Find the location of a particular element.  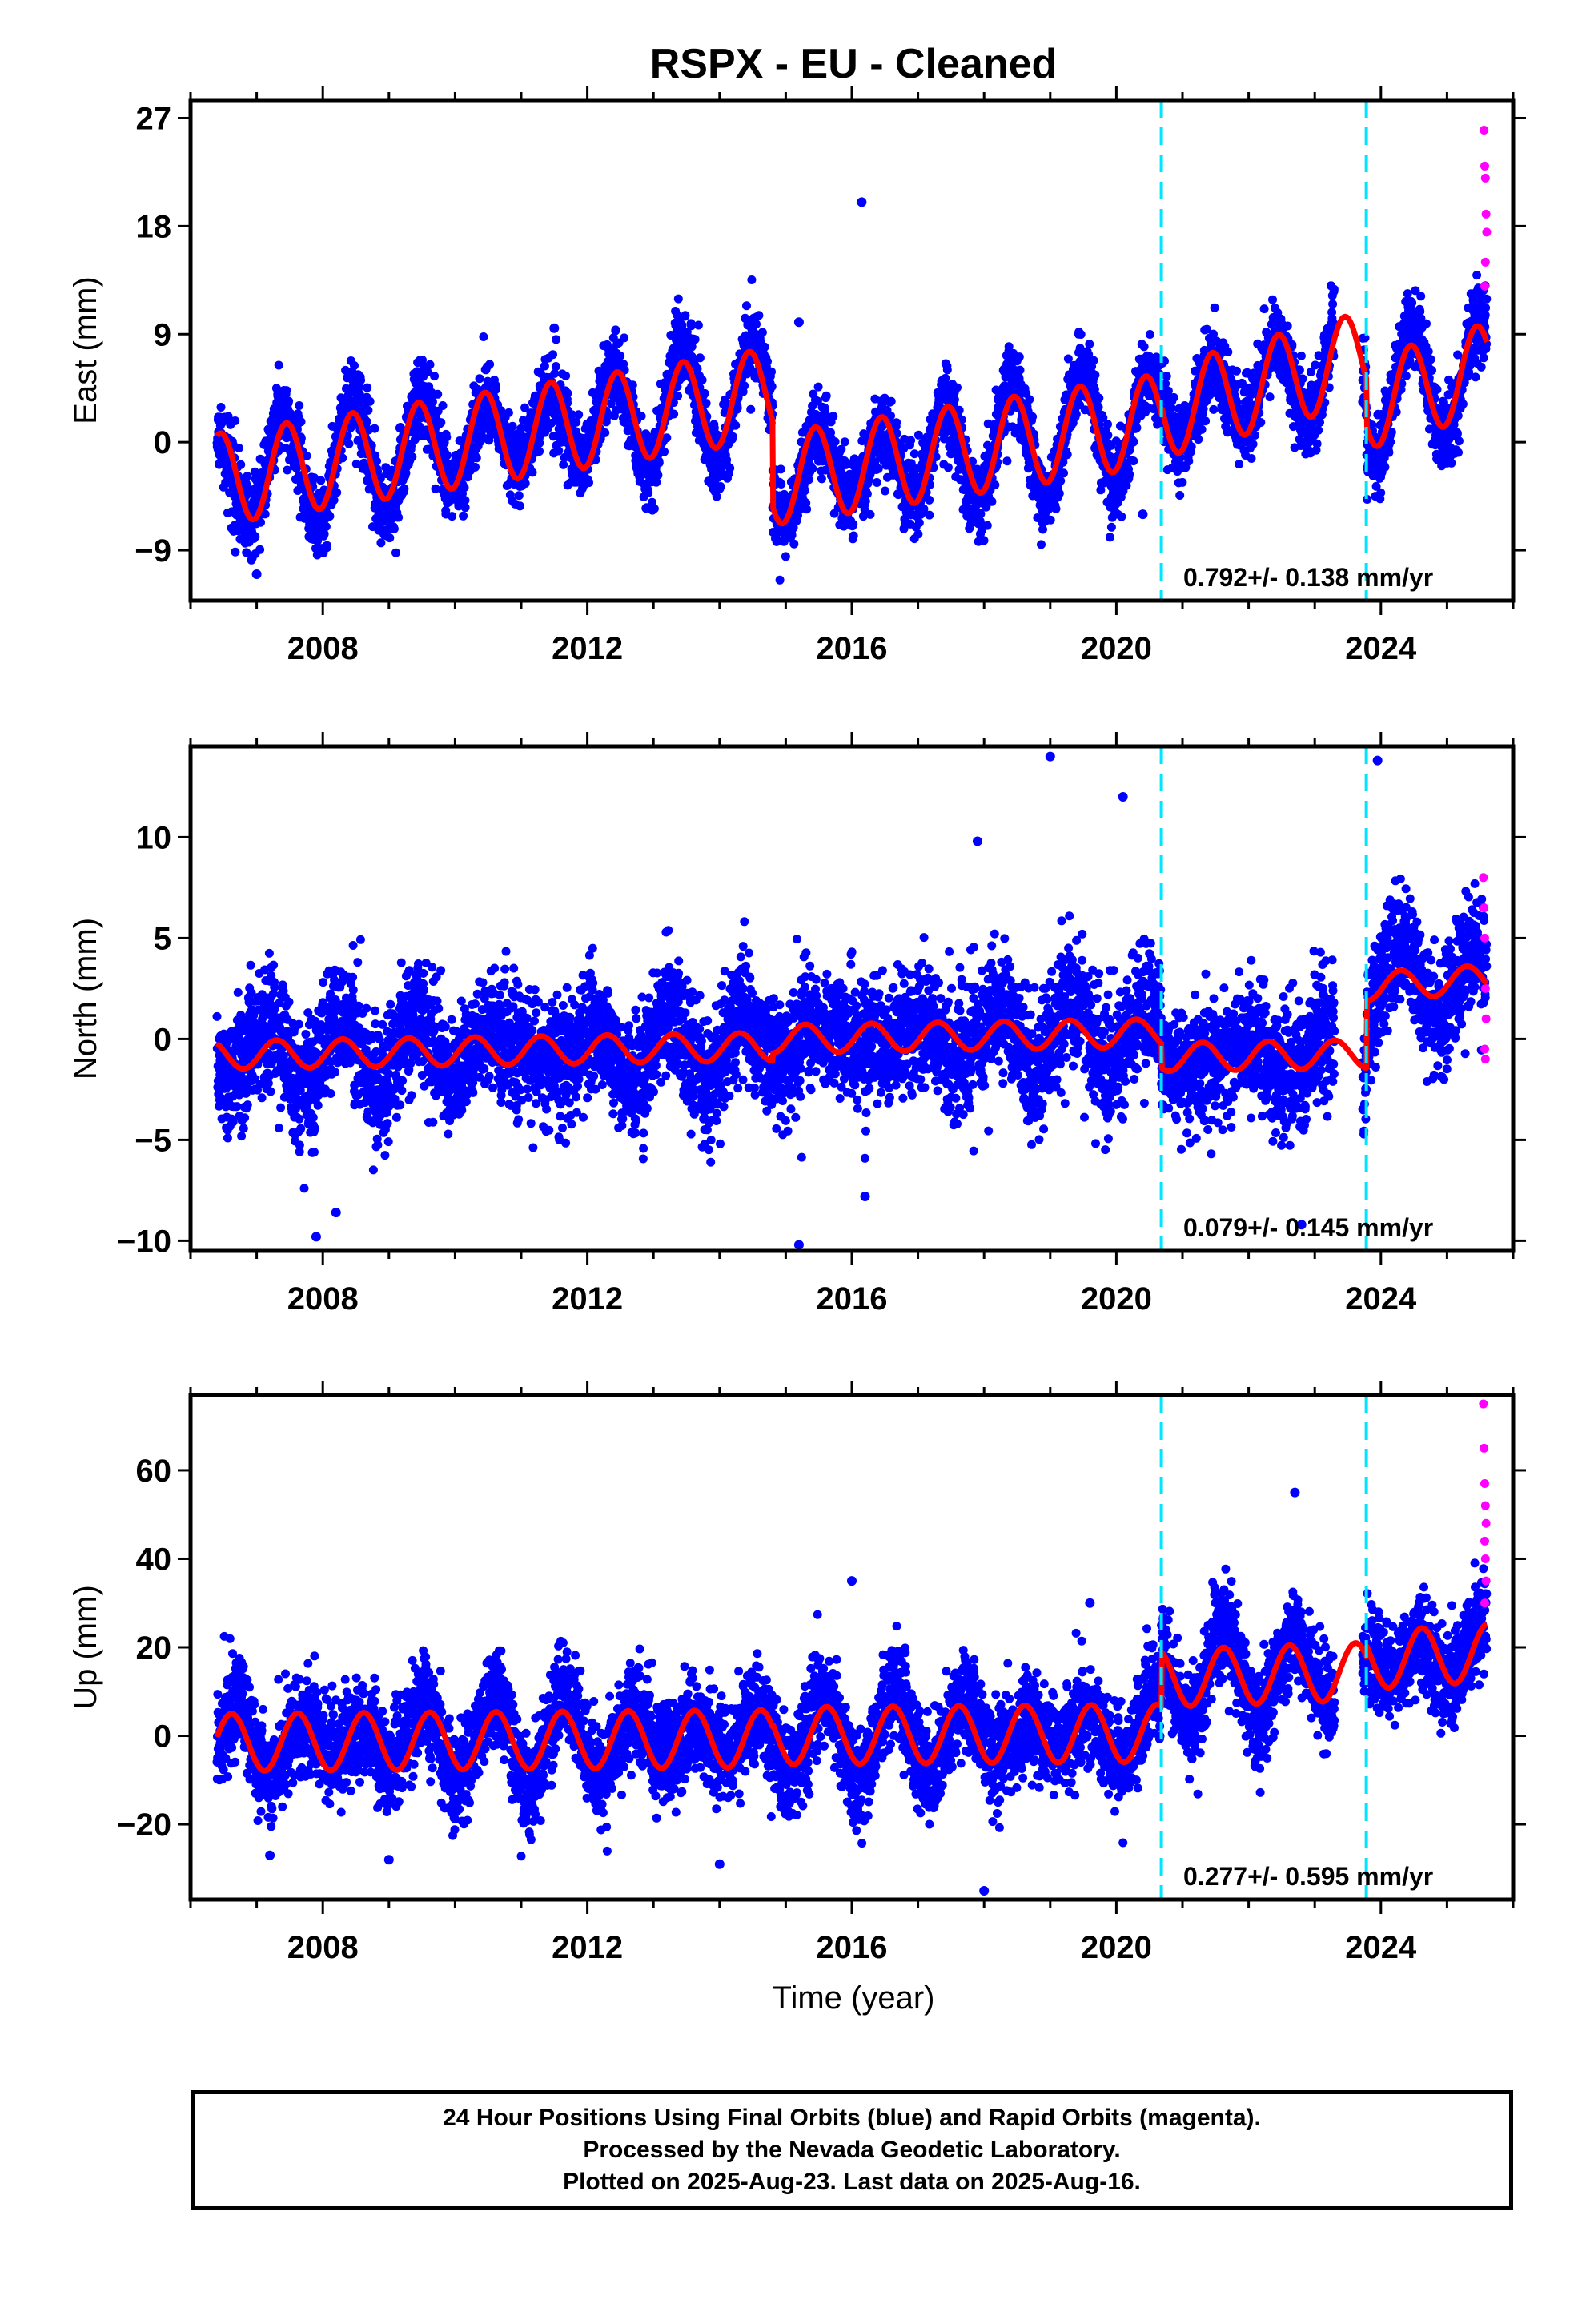

figure-title: RSPX - EU - Cleaned is located at coordinates (854, 64).